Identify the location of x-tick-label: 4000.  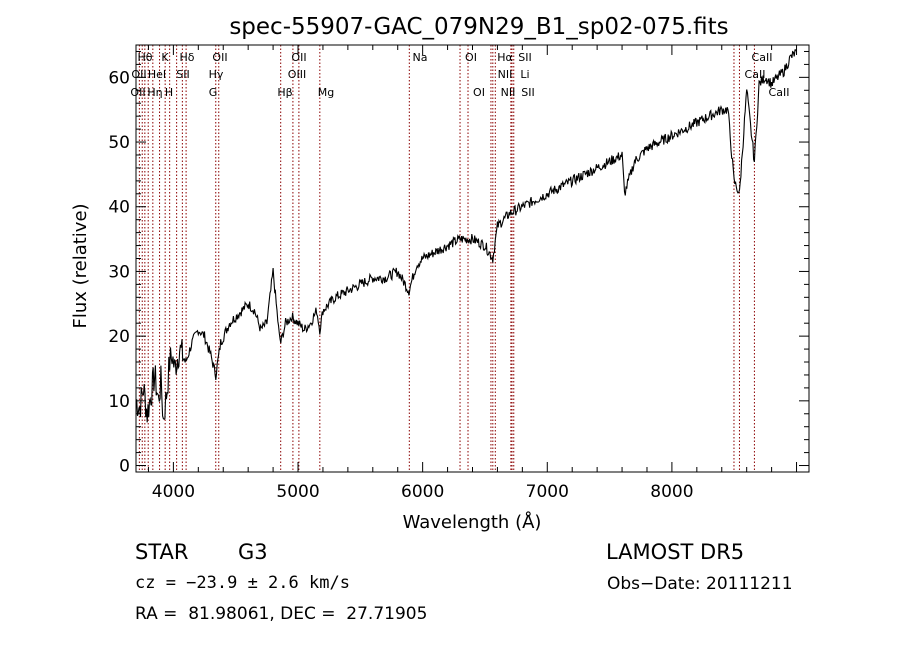
(173, 492).